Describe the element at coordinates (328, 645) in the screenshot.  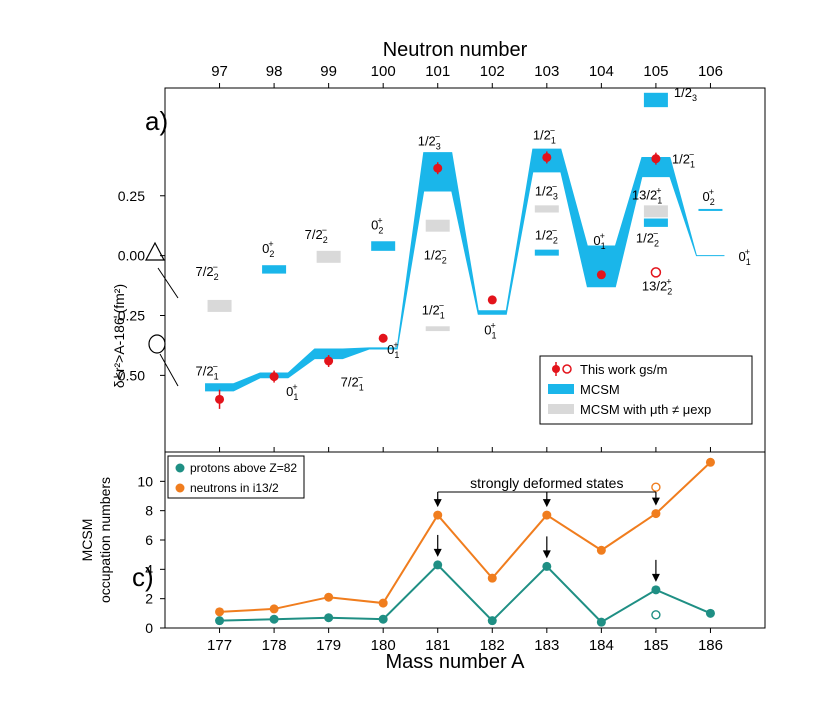
I see `x-tick-label: 179` at that location.